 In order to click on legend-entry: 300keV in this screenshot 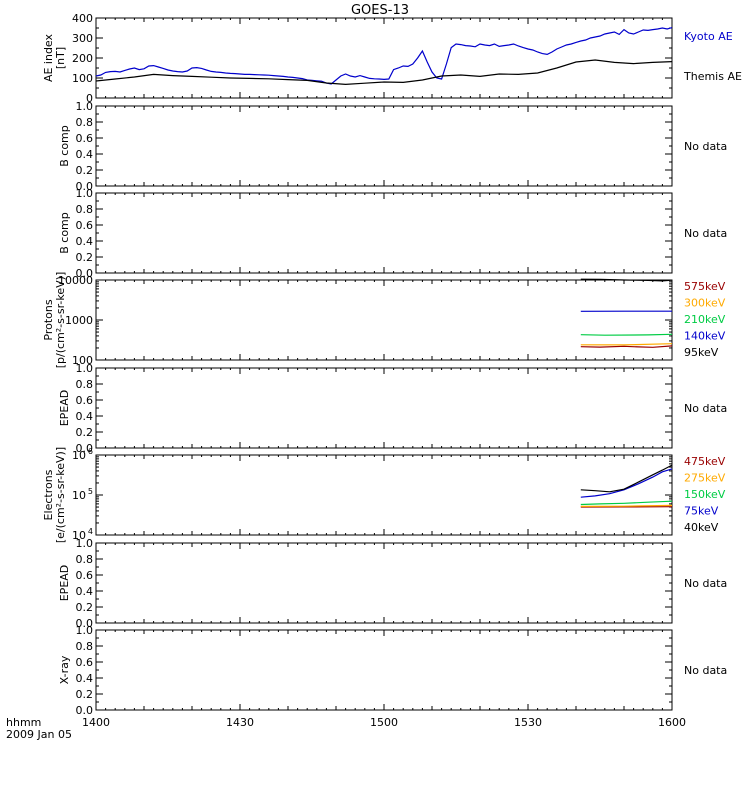, I will do `click(705, 303)`.